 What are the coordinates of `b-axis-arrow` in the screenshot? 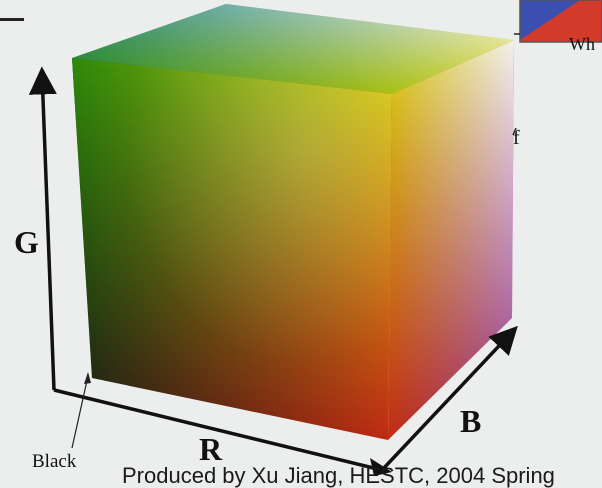 It's located at (449, 398).